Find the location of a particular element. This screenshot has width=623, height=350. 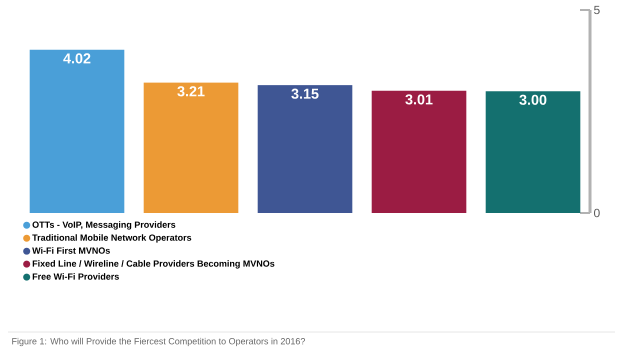

y-tick-label: 0 is located at coordinates (597, 213).